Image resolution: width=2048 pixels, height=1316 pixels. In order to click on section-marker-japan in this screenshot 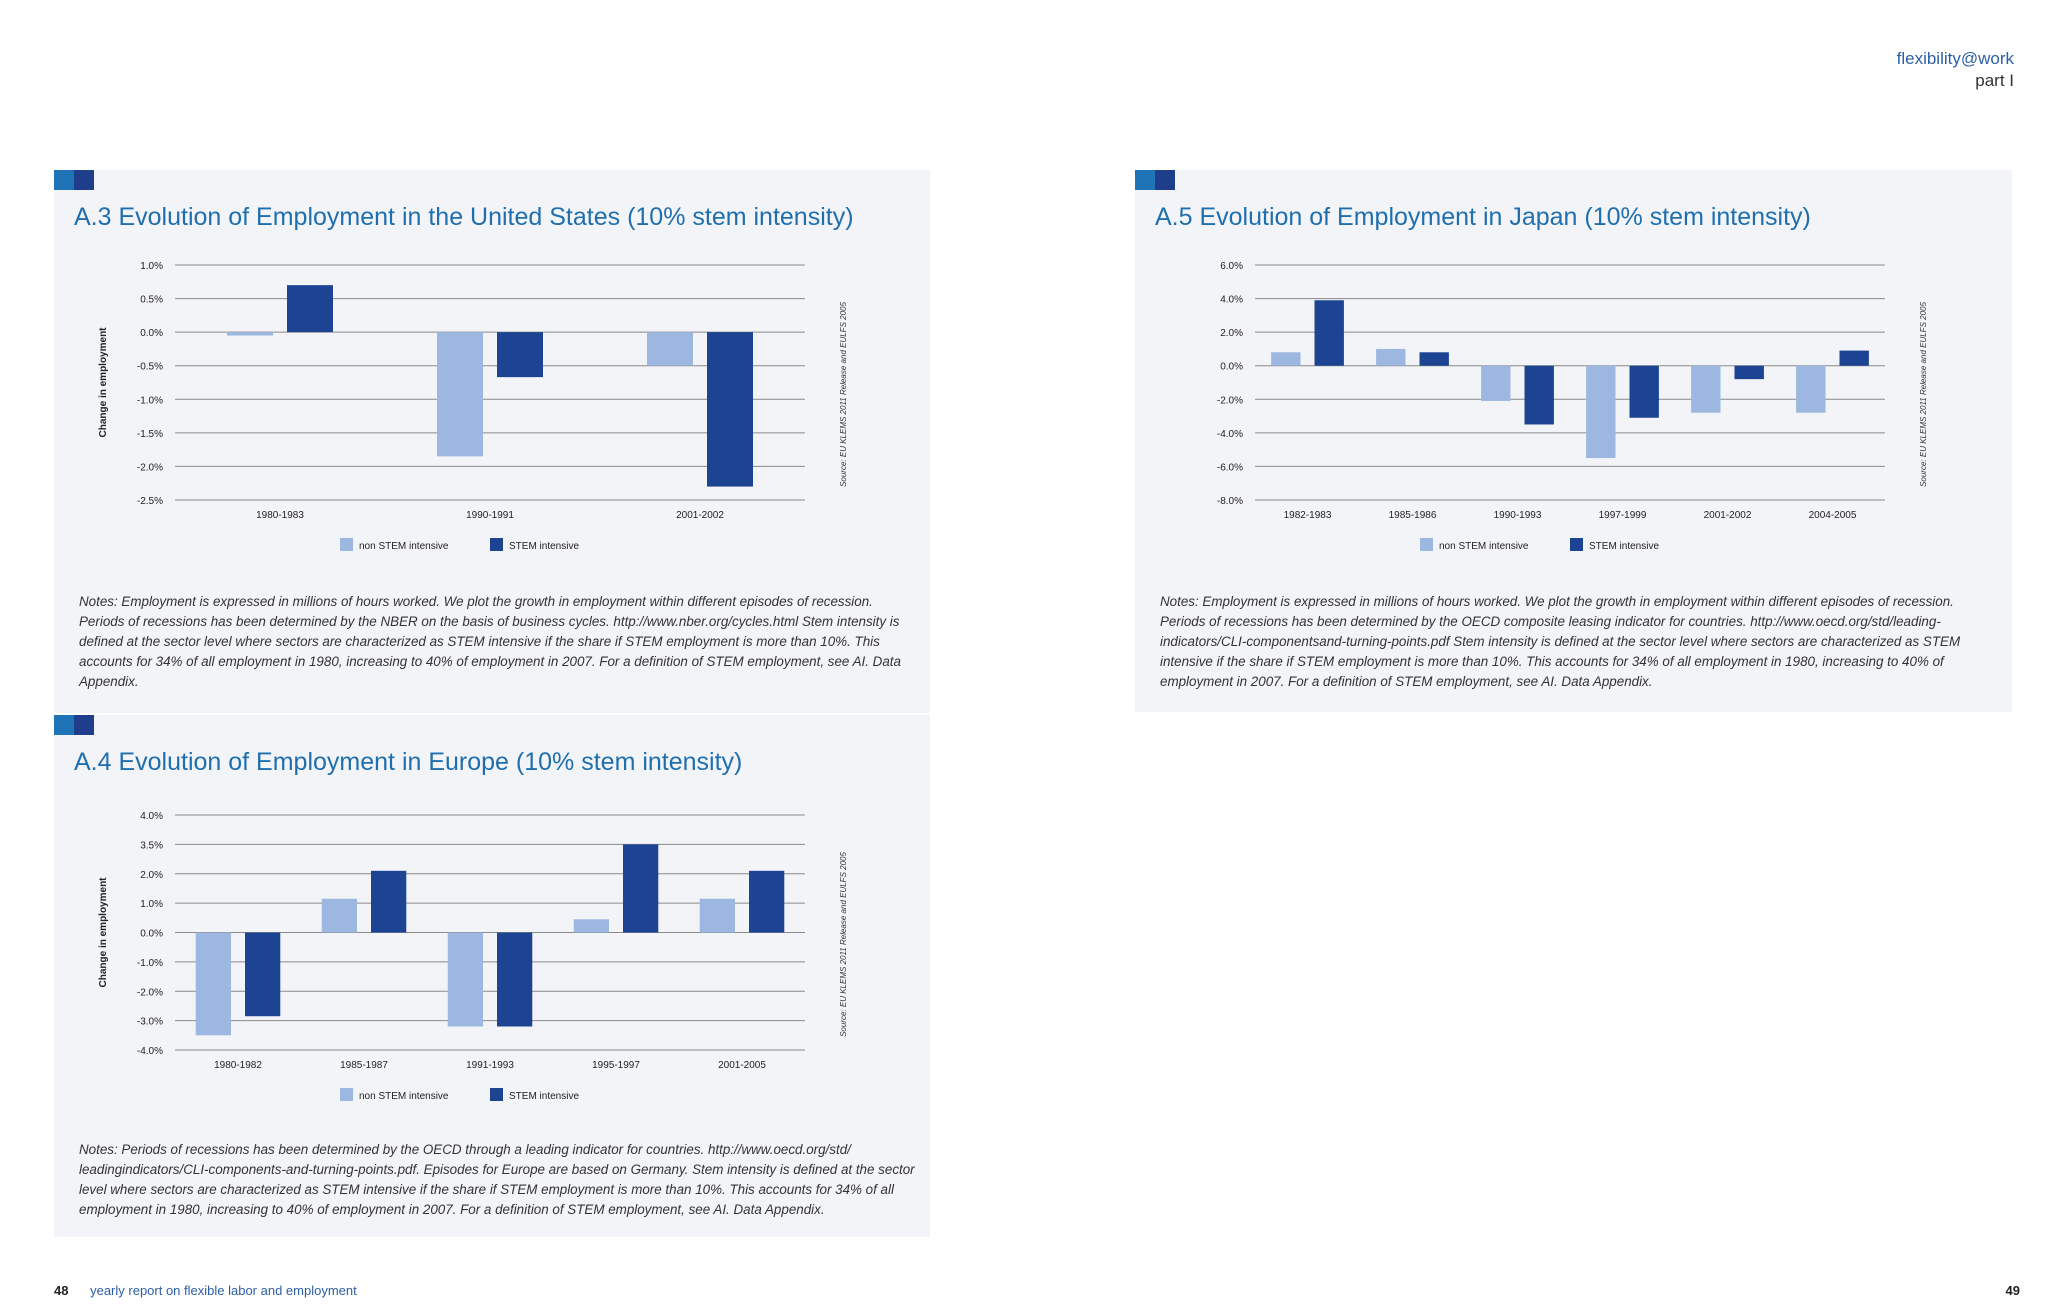, I will do `click(1155, 180)`.